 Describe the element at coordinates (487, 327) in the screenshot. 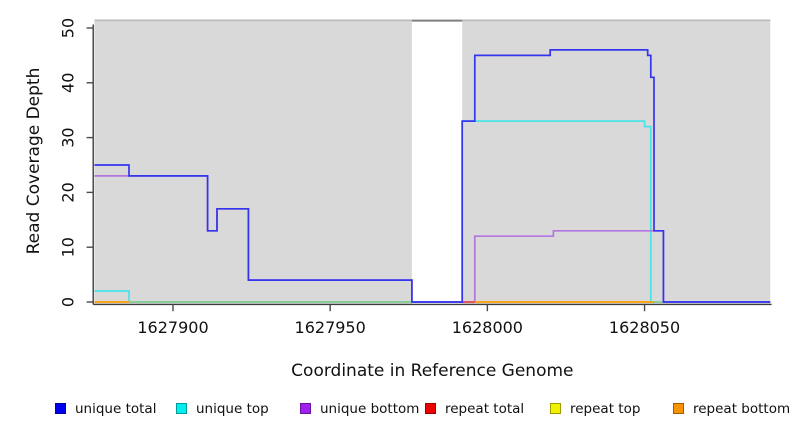

I see `x-tick-label: 1628000` at that location.